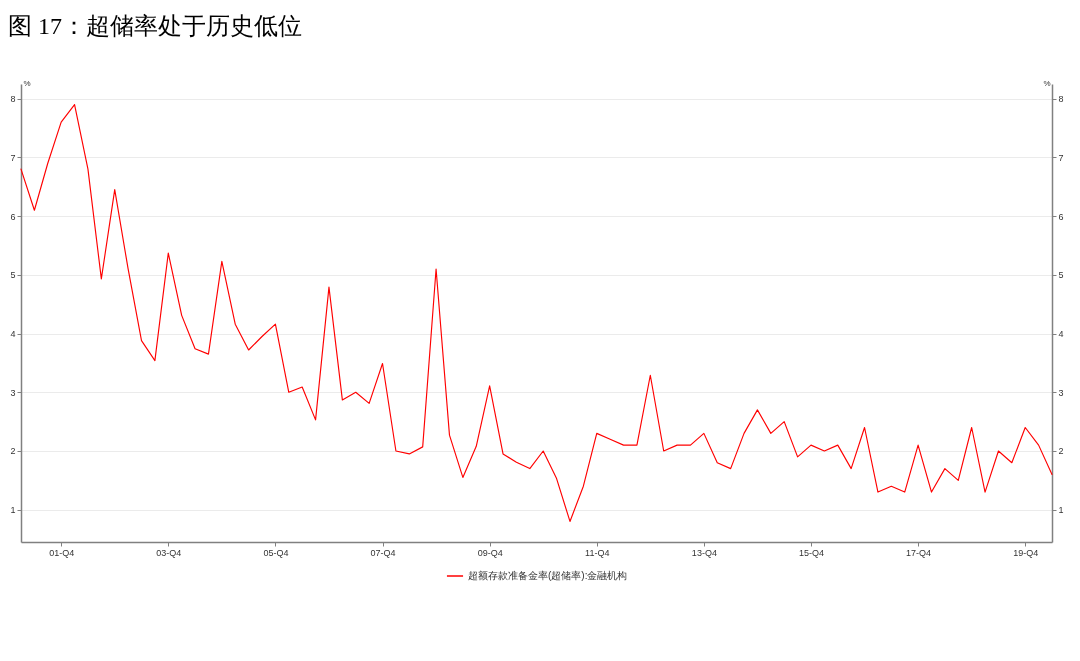  Describe the element at coordinates (1061, 510) in the screenshot. I see `y2-tick-label: 1` at that location.